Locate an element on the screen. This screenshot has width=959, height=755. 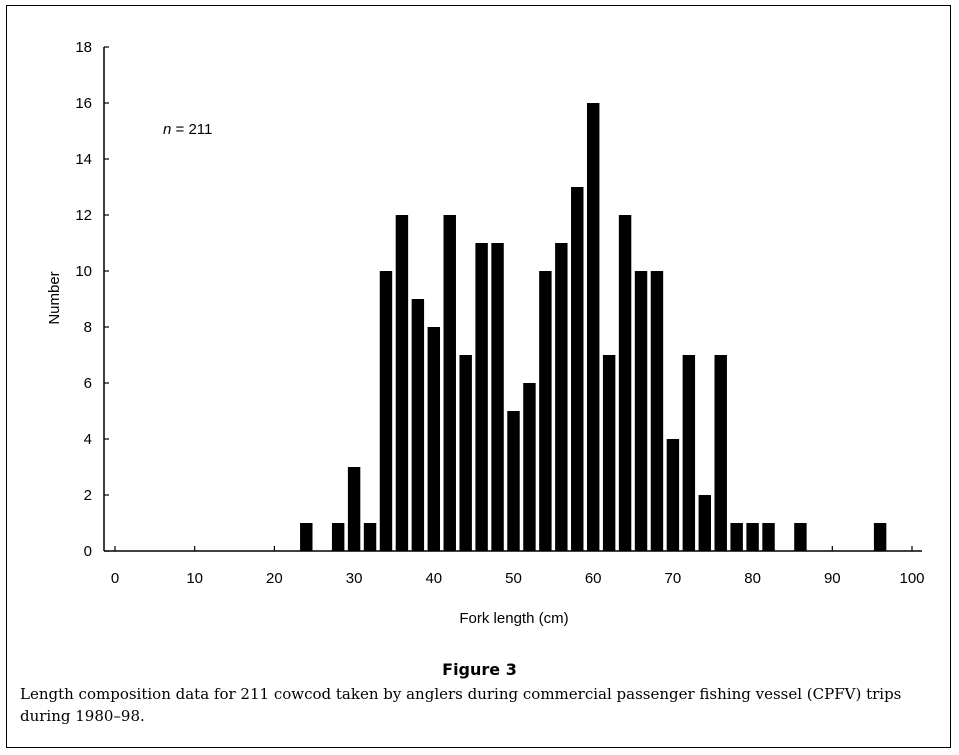
y-axis-ticks: 0 2 4 6 8 10 12 14 16 18 is located at coordinates (92, 299).